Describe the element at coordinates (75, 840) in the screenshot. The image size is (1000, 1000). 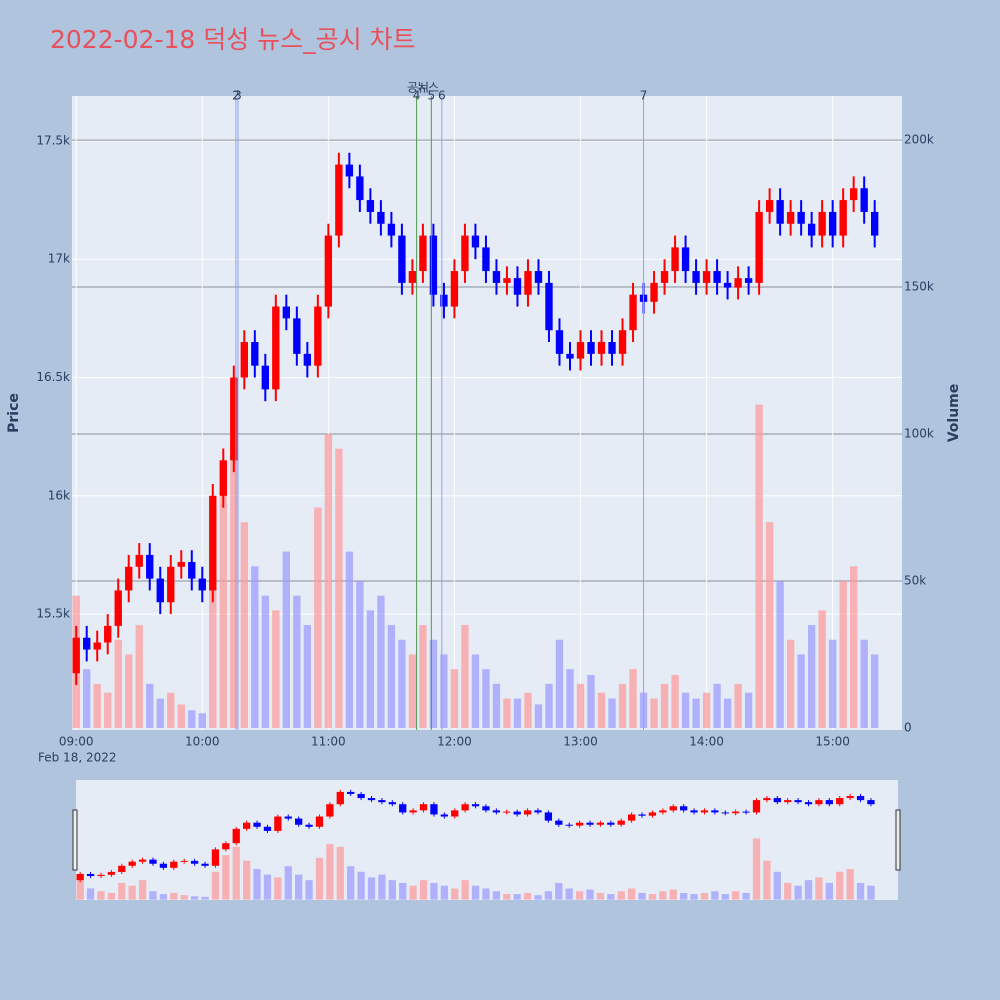
I see `range-handle-left` at that location.